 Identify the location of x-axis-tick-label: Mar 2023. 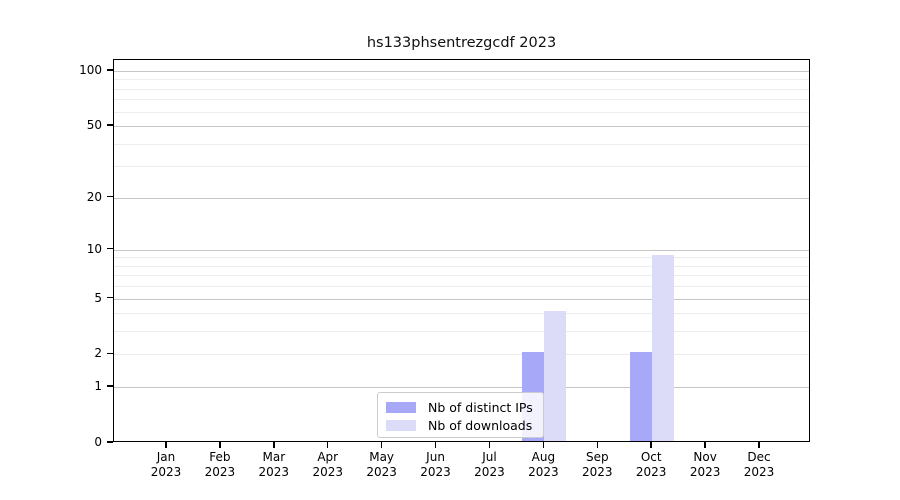
(274, 465).